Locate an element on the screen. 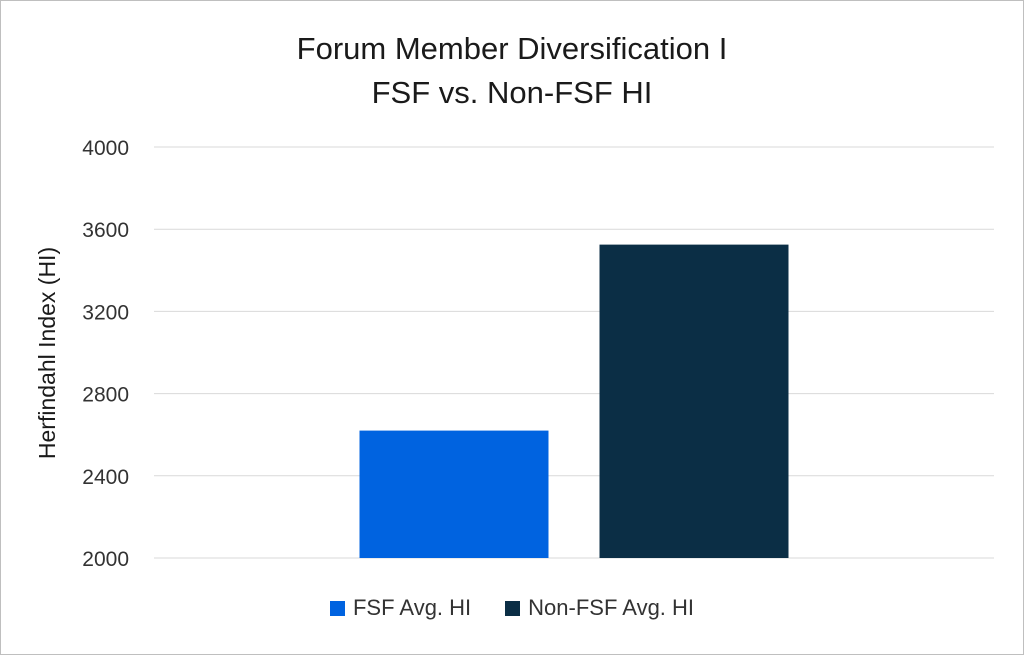 This screenshot has height=655, width=1024. legend-swatch-fsf is located at coordinates (337, 608).